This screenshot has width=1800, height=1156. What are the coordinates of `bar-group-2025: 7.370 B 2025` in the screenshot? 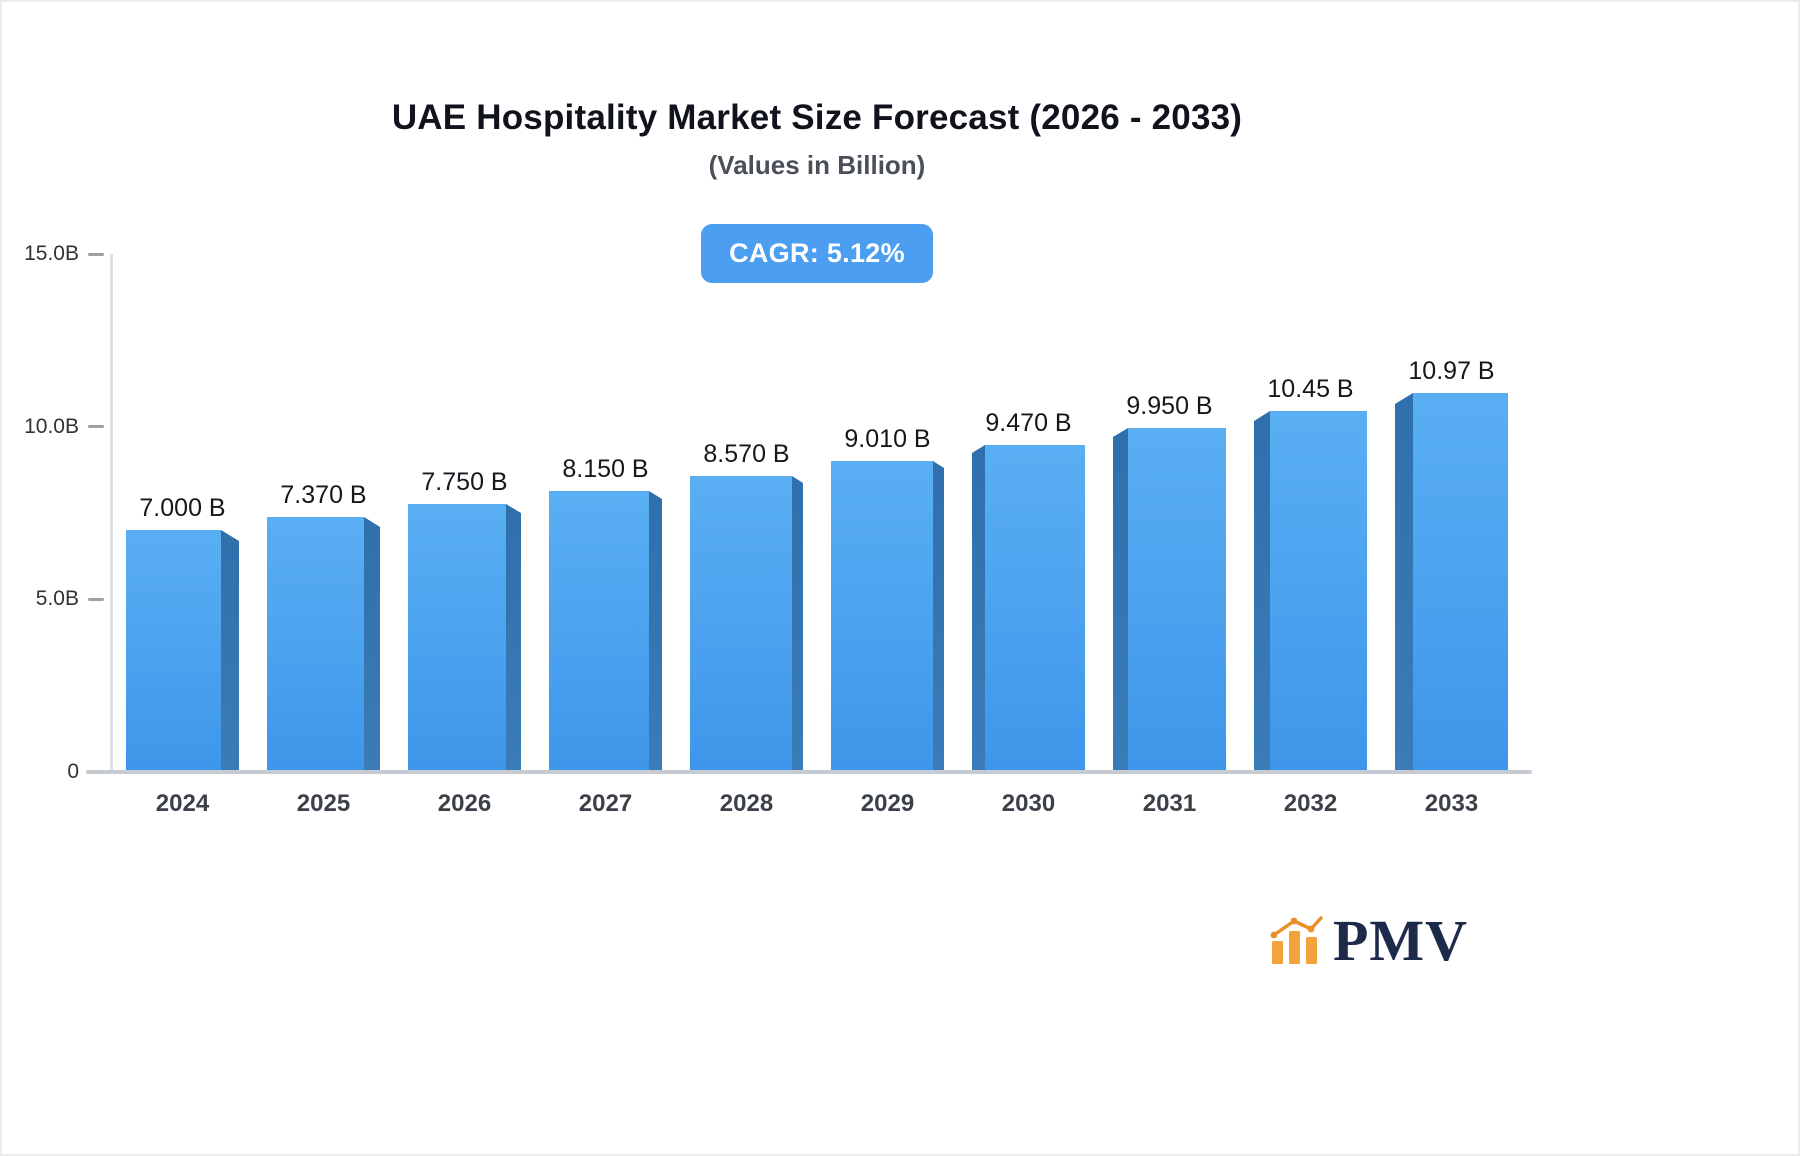 It's located at (323, 535).